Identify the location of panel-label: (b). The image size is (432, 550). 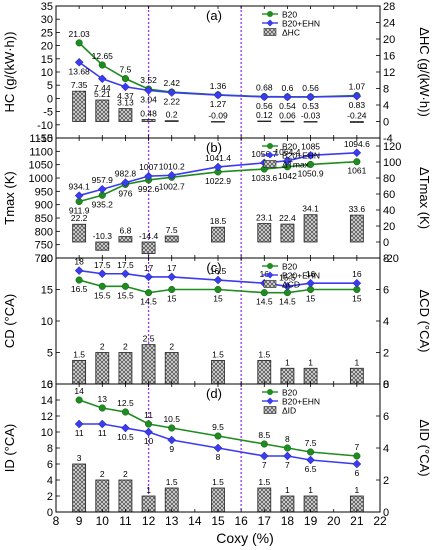
(214, 147).